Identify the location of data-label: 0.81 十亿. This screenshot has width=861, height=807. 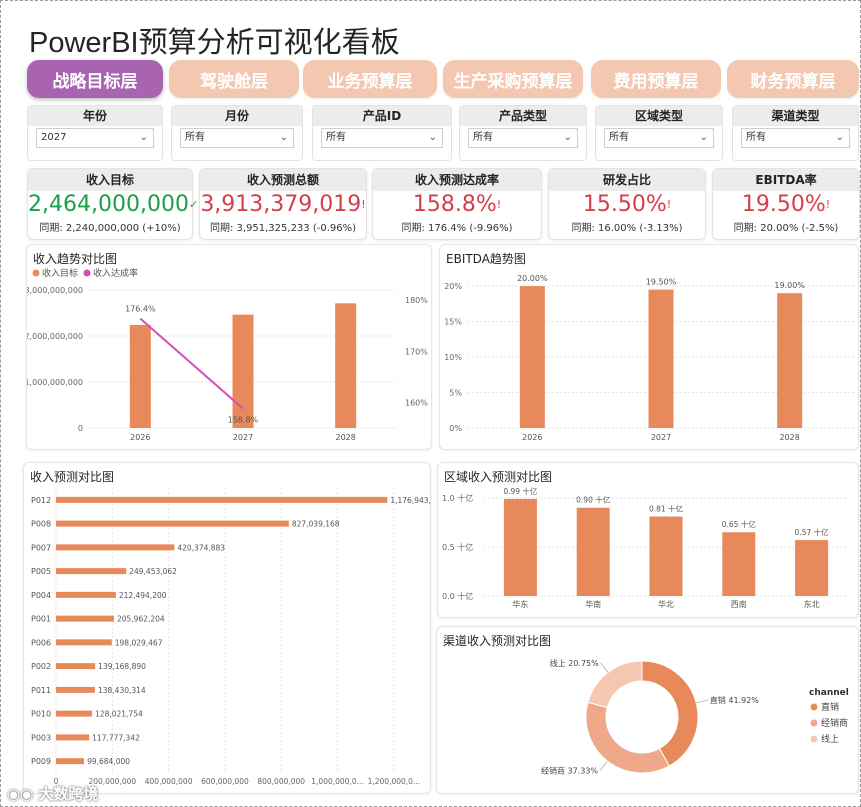
(666, 509).